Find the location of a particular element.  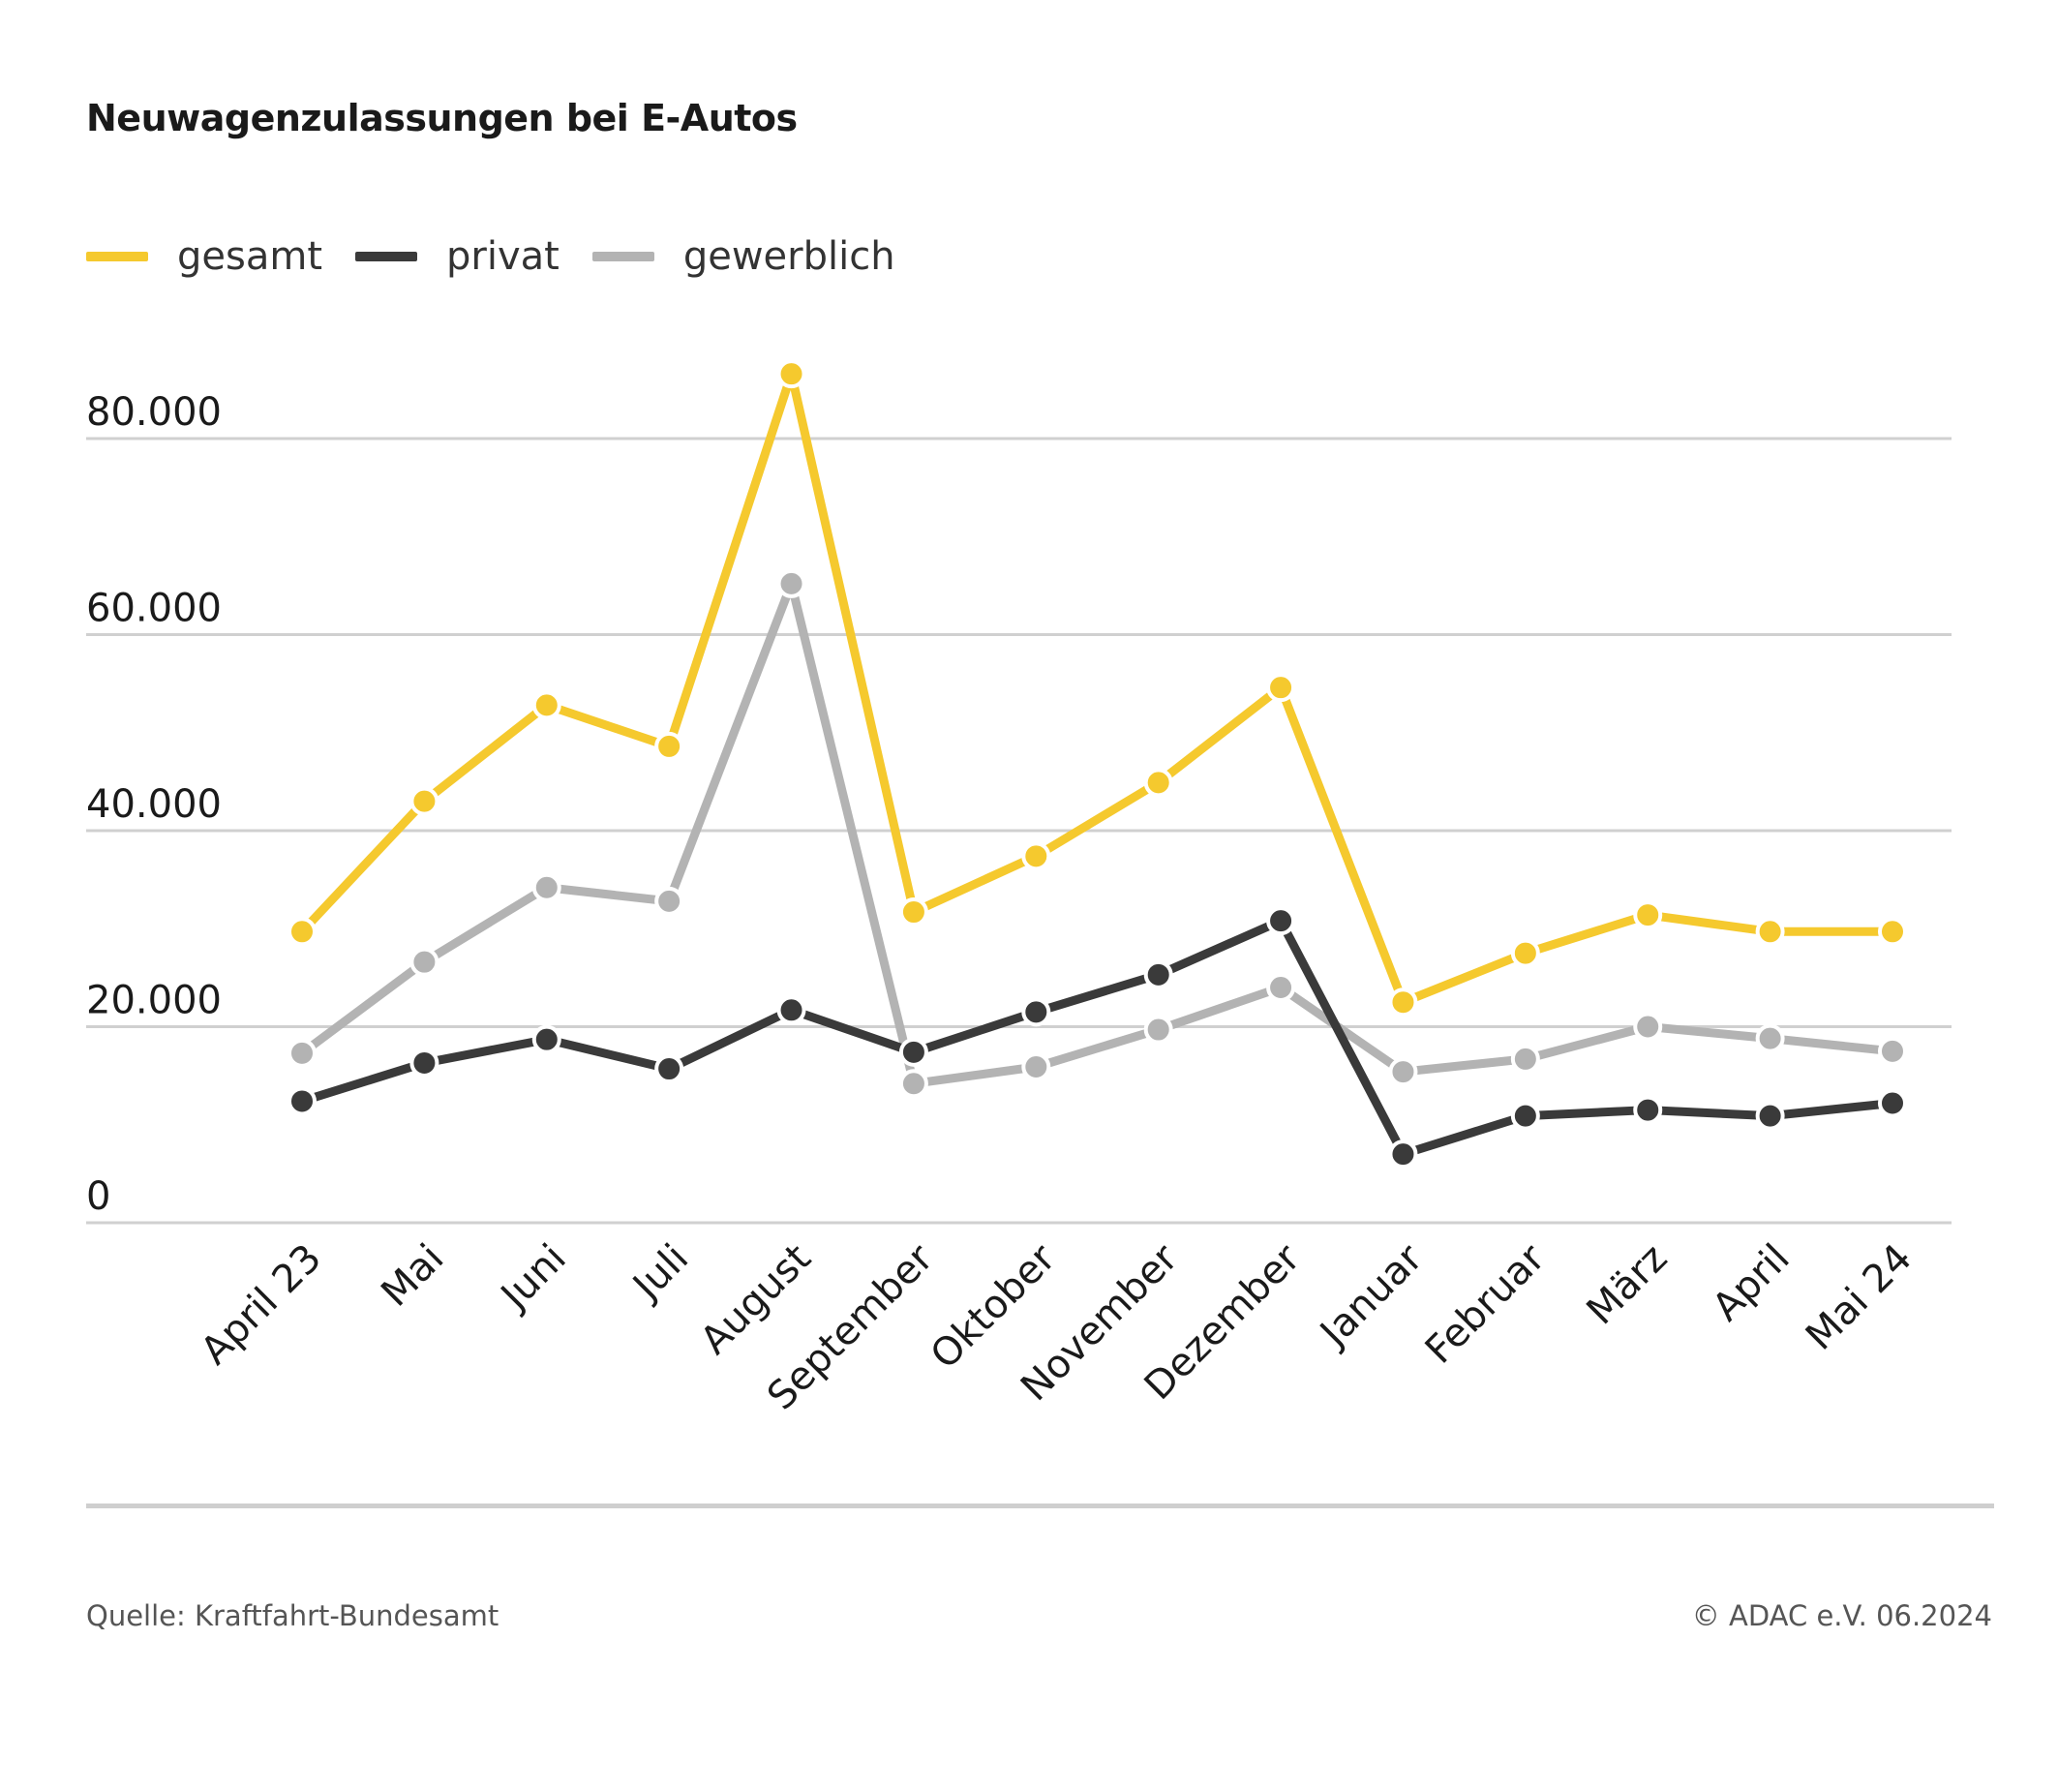

legend-swatch-privat is located at coordinates (386, 257).